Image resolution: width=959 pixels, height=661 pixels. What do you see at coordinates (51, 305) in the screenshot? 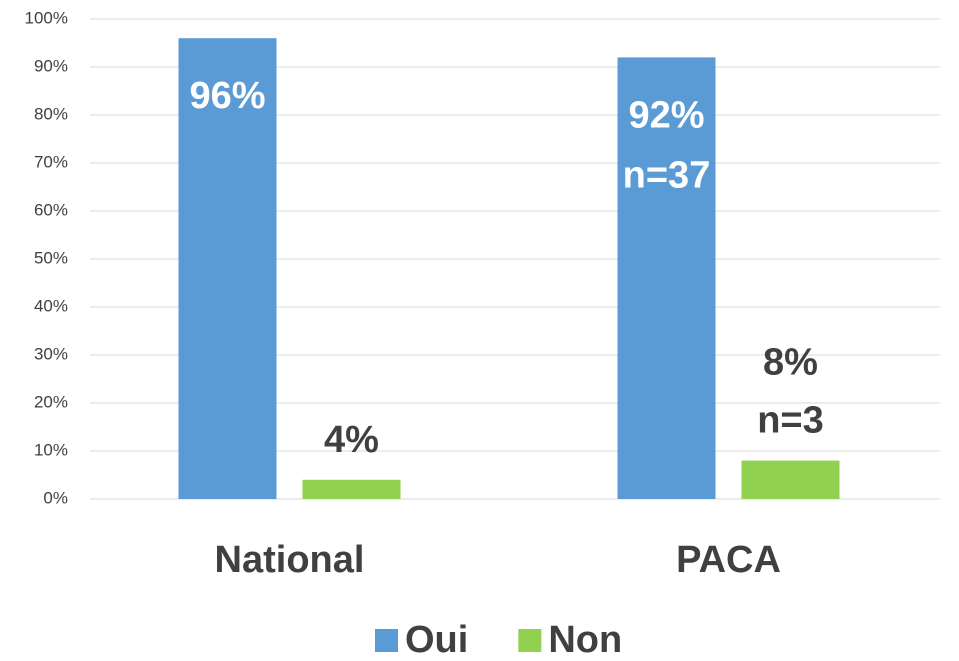
I see `y-tick-label: 40%` at bounding box center [51, 305].